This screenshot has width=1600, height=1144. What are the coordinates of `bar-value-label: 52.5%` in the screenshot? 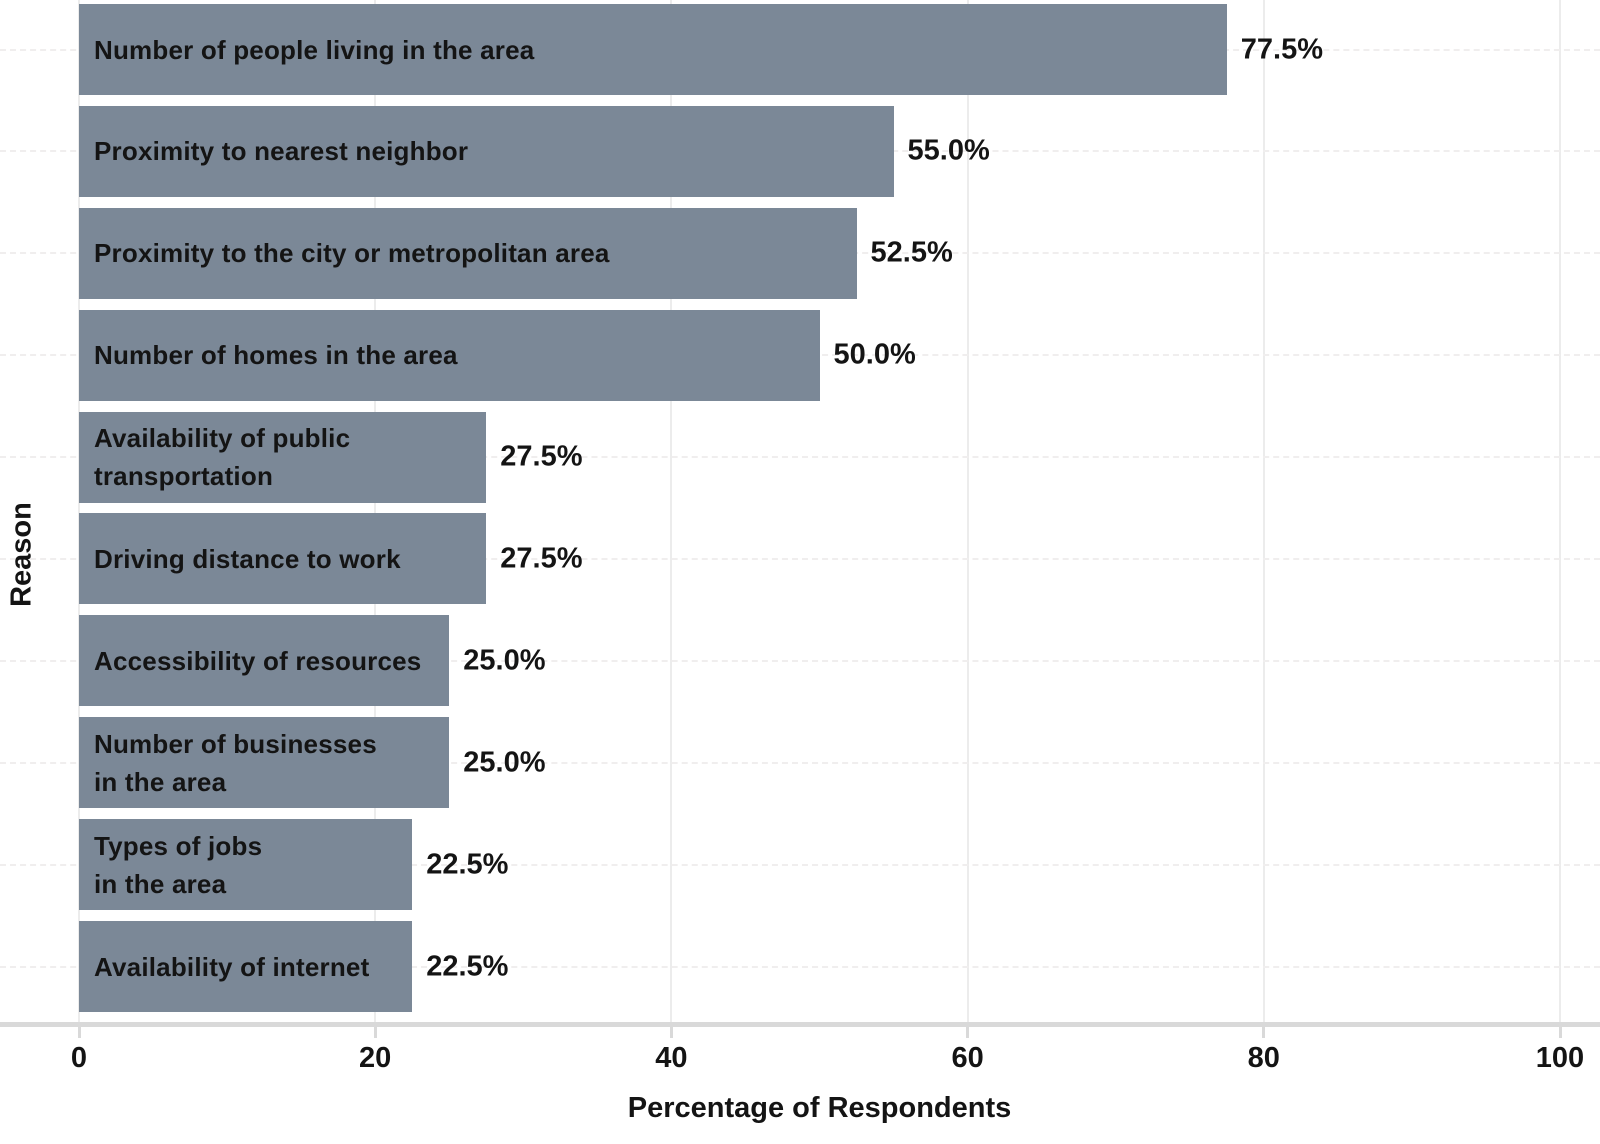 It's located at (911, 252).